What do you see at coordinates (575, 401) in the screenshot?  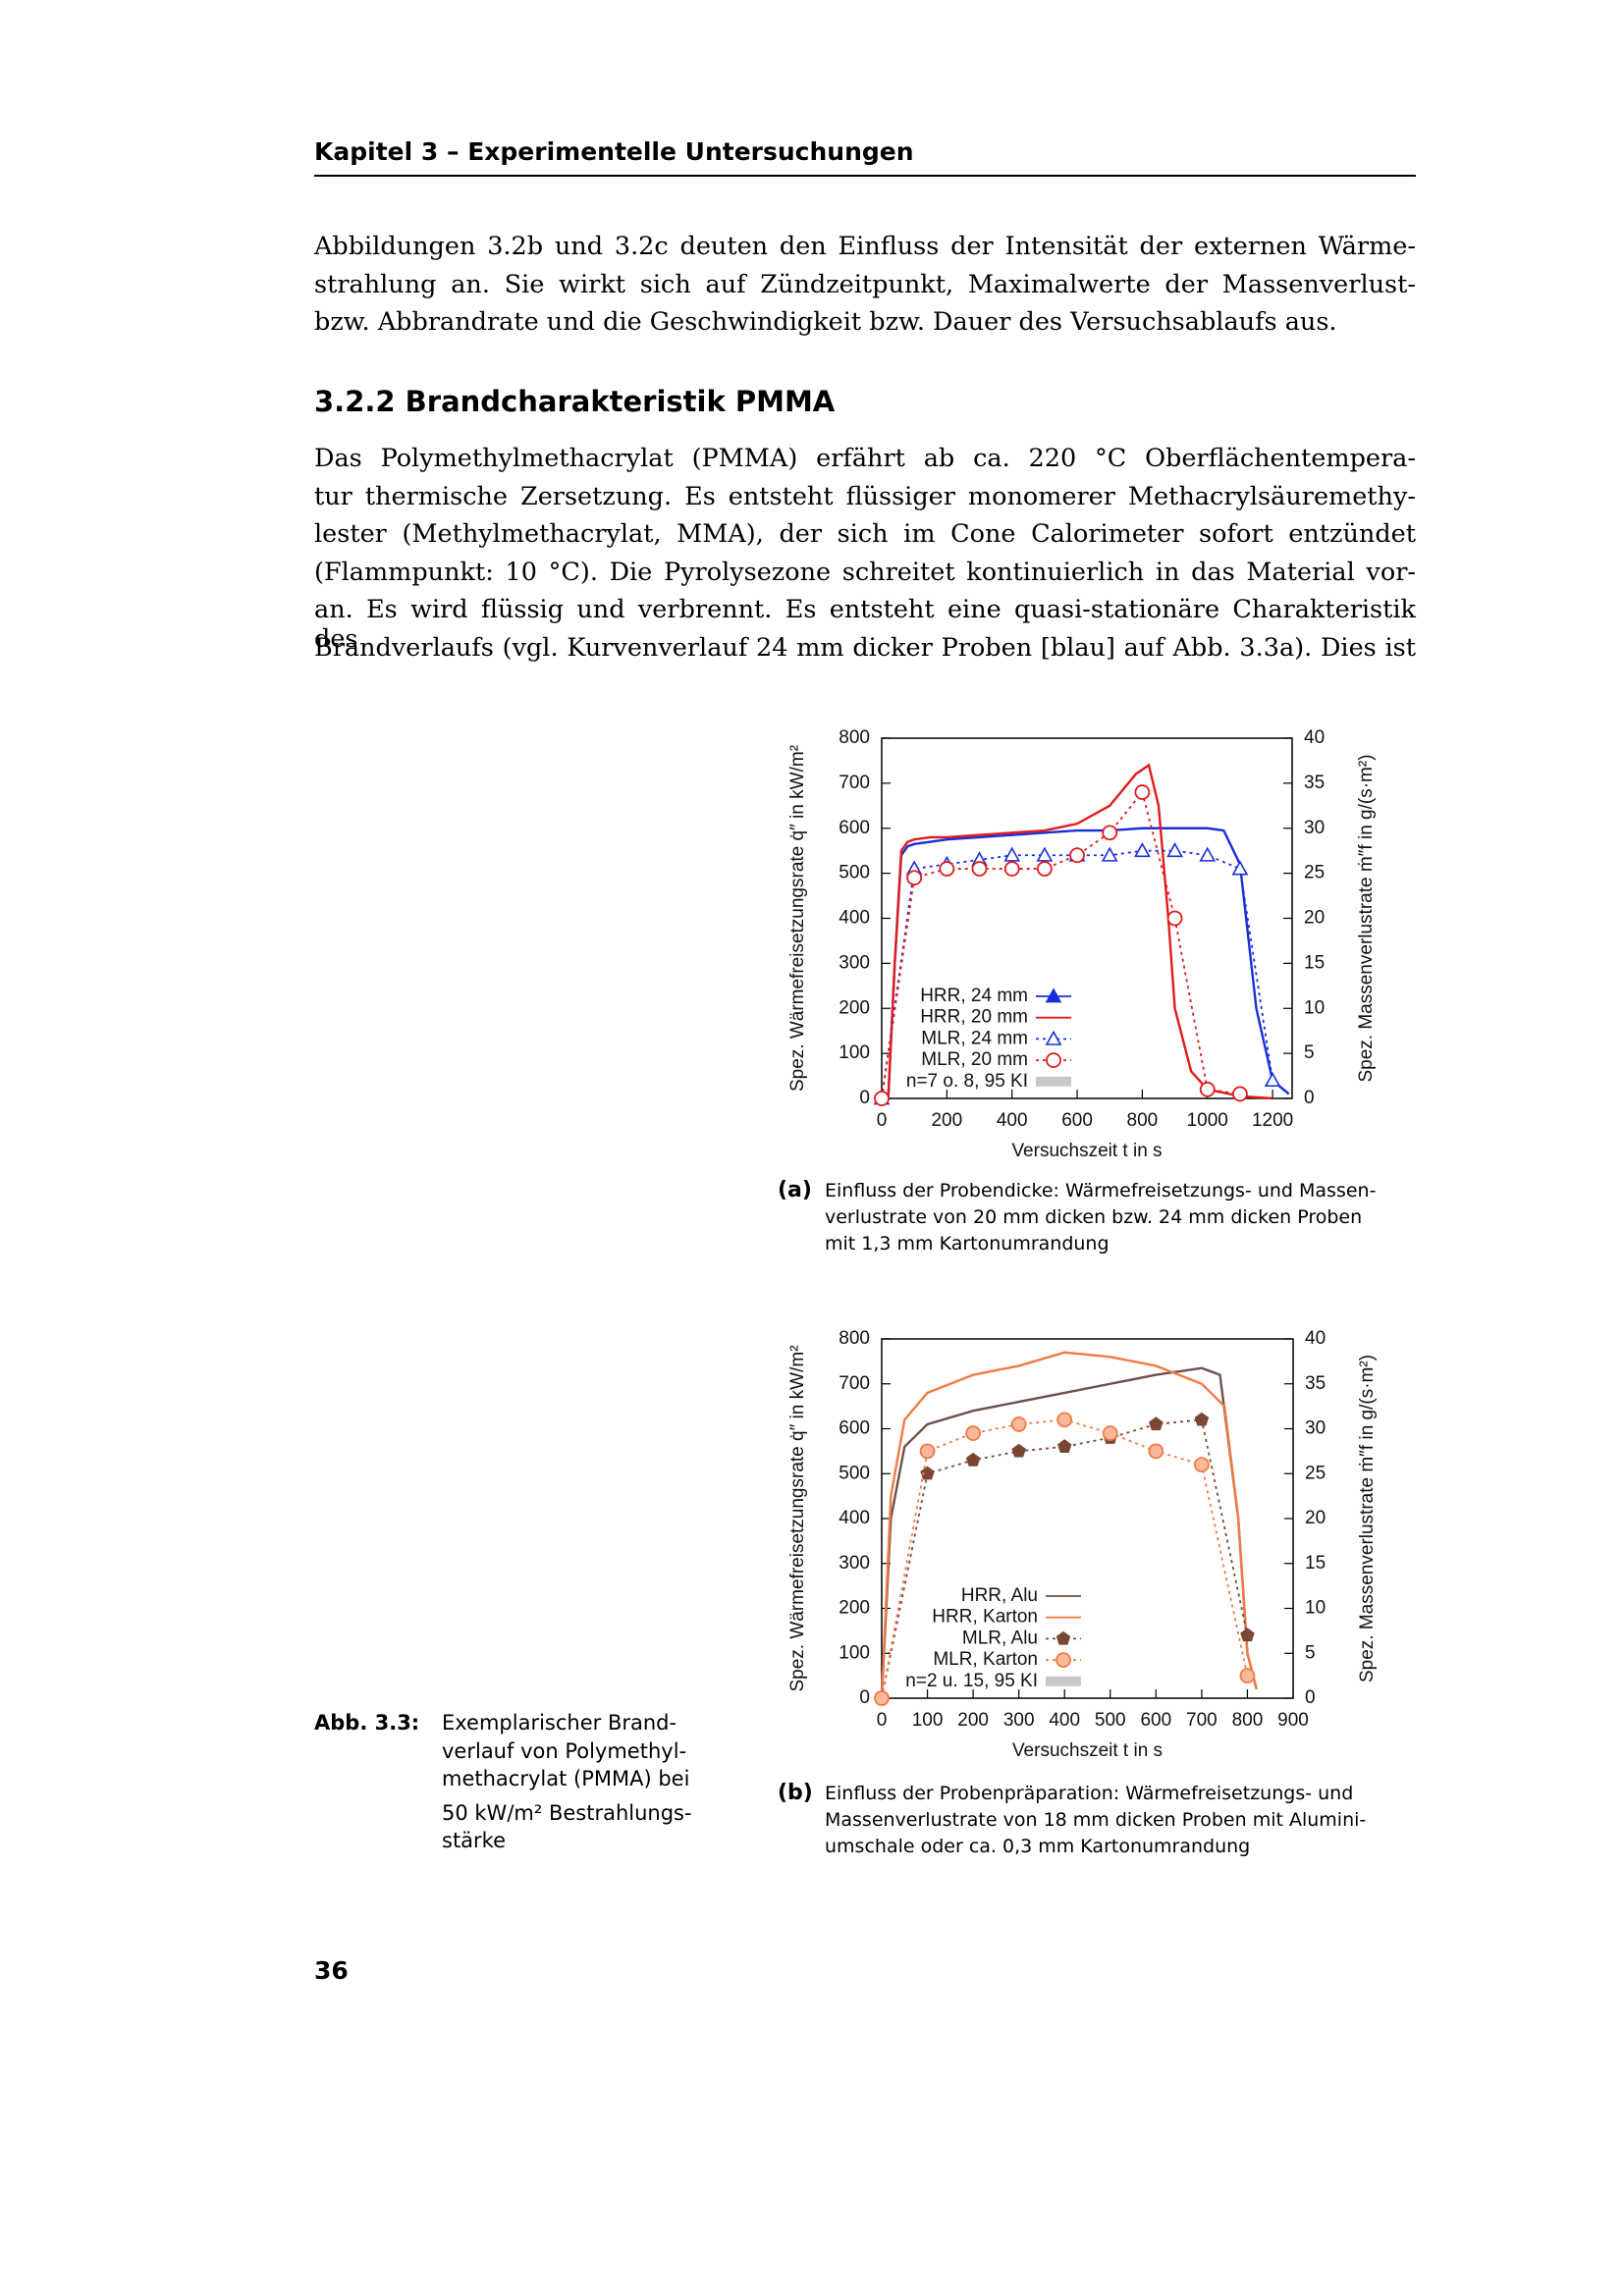 I see `section-heading: 3.2.2 Brandcharakteristik PMMA` at bounding box center [575, 401].